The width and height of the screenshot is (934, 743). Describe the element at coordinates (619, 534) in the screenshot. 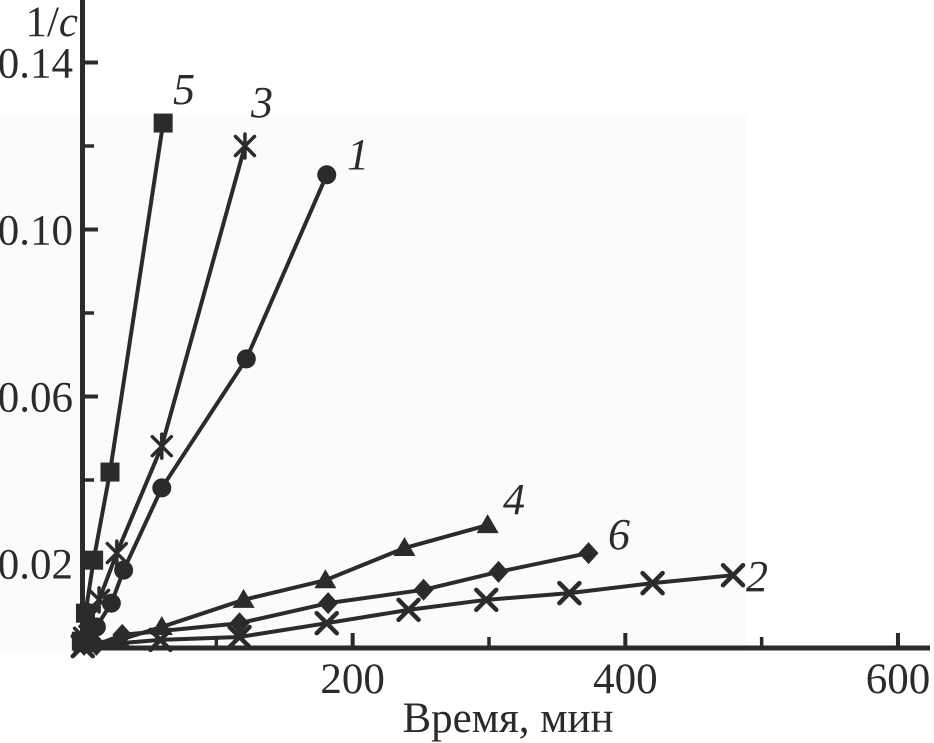

I see `curve-label-6: 6` at that location.